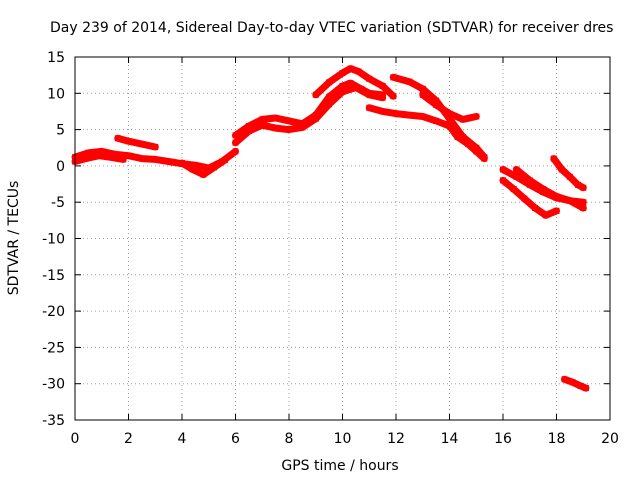 Image resolution: width=640 pixels, height=480 pixels. What do you see at coordinates (503, 439) in the screenshot?
I see `x-tick-label: 16` at bounding box center [503, 439].